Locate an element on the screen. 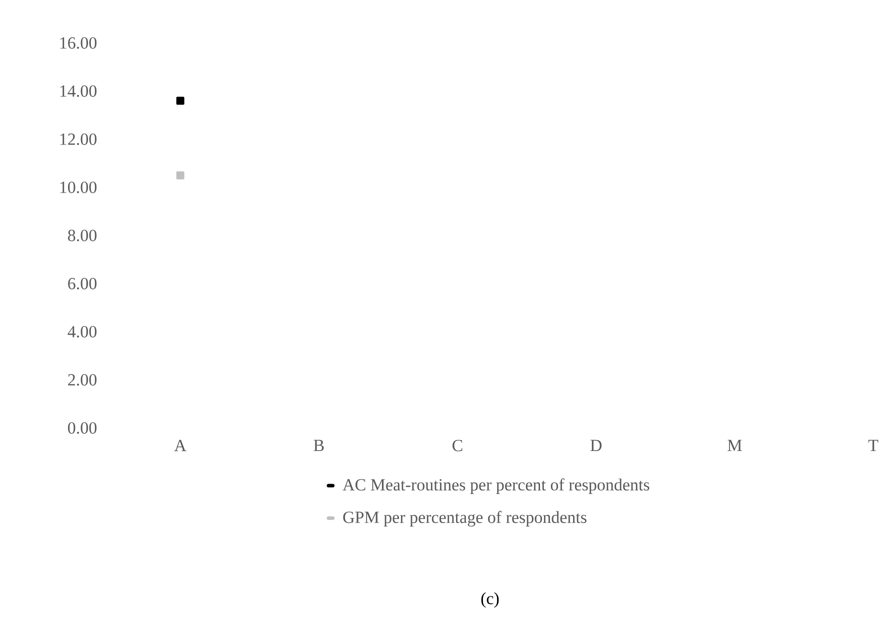  y-tick-label: 10.00 is located at coordinates (78, 188).